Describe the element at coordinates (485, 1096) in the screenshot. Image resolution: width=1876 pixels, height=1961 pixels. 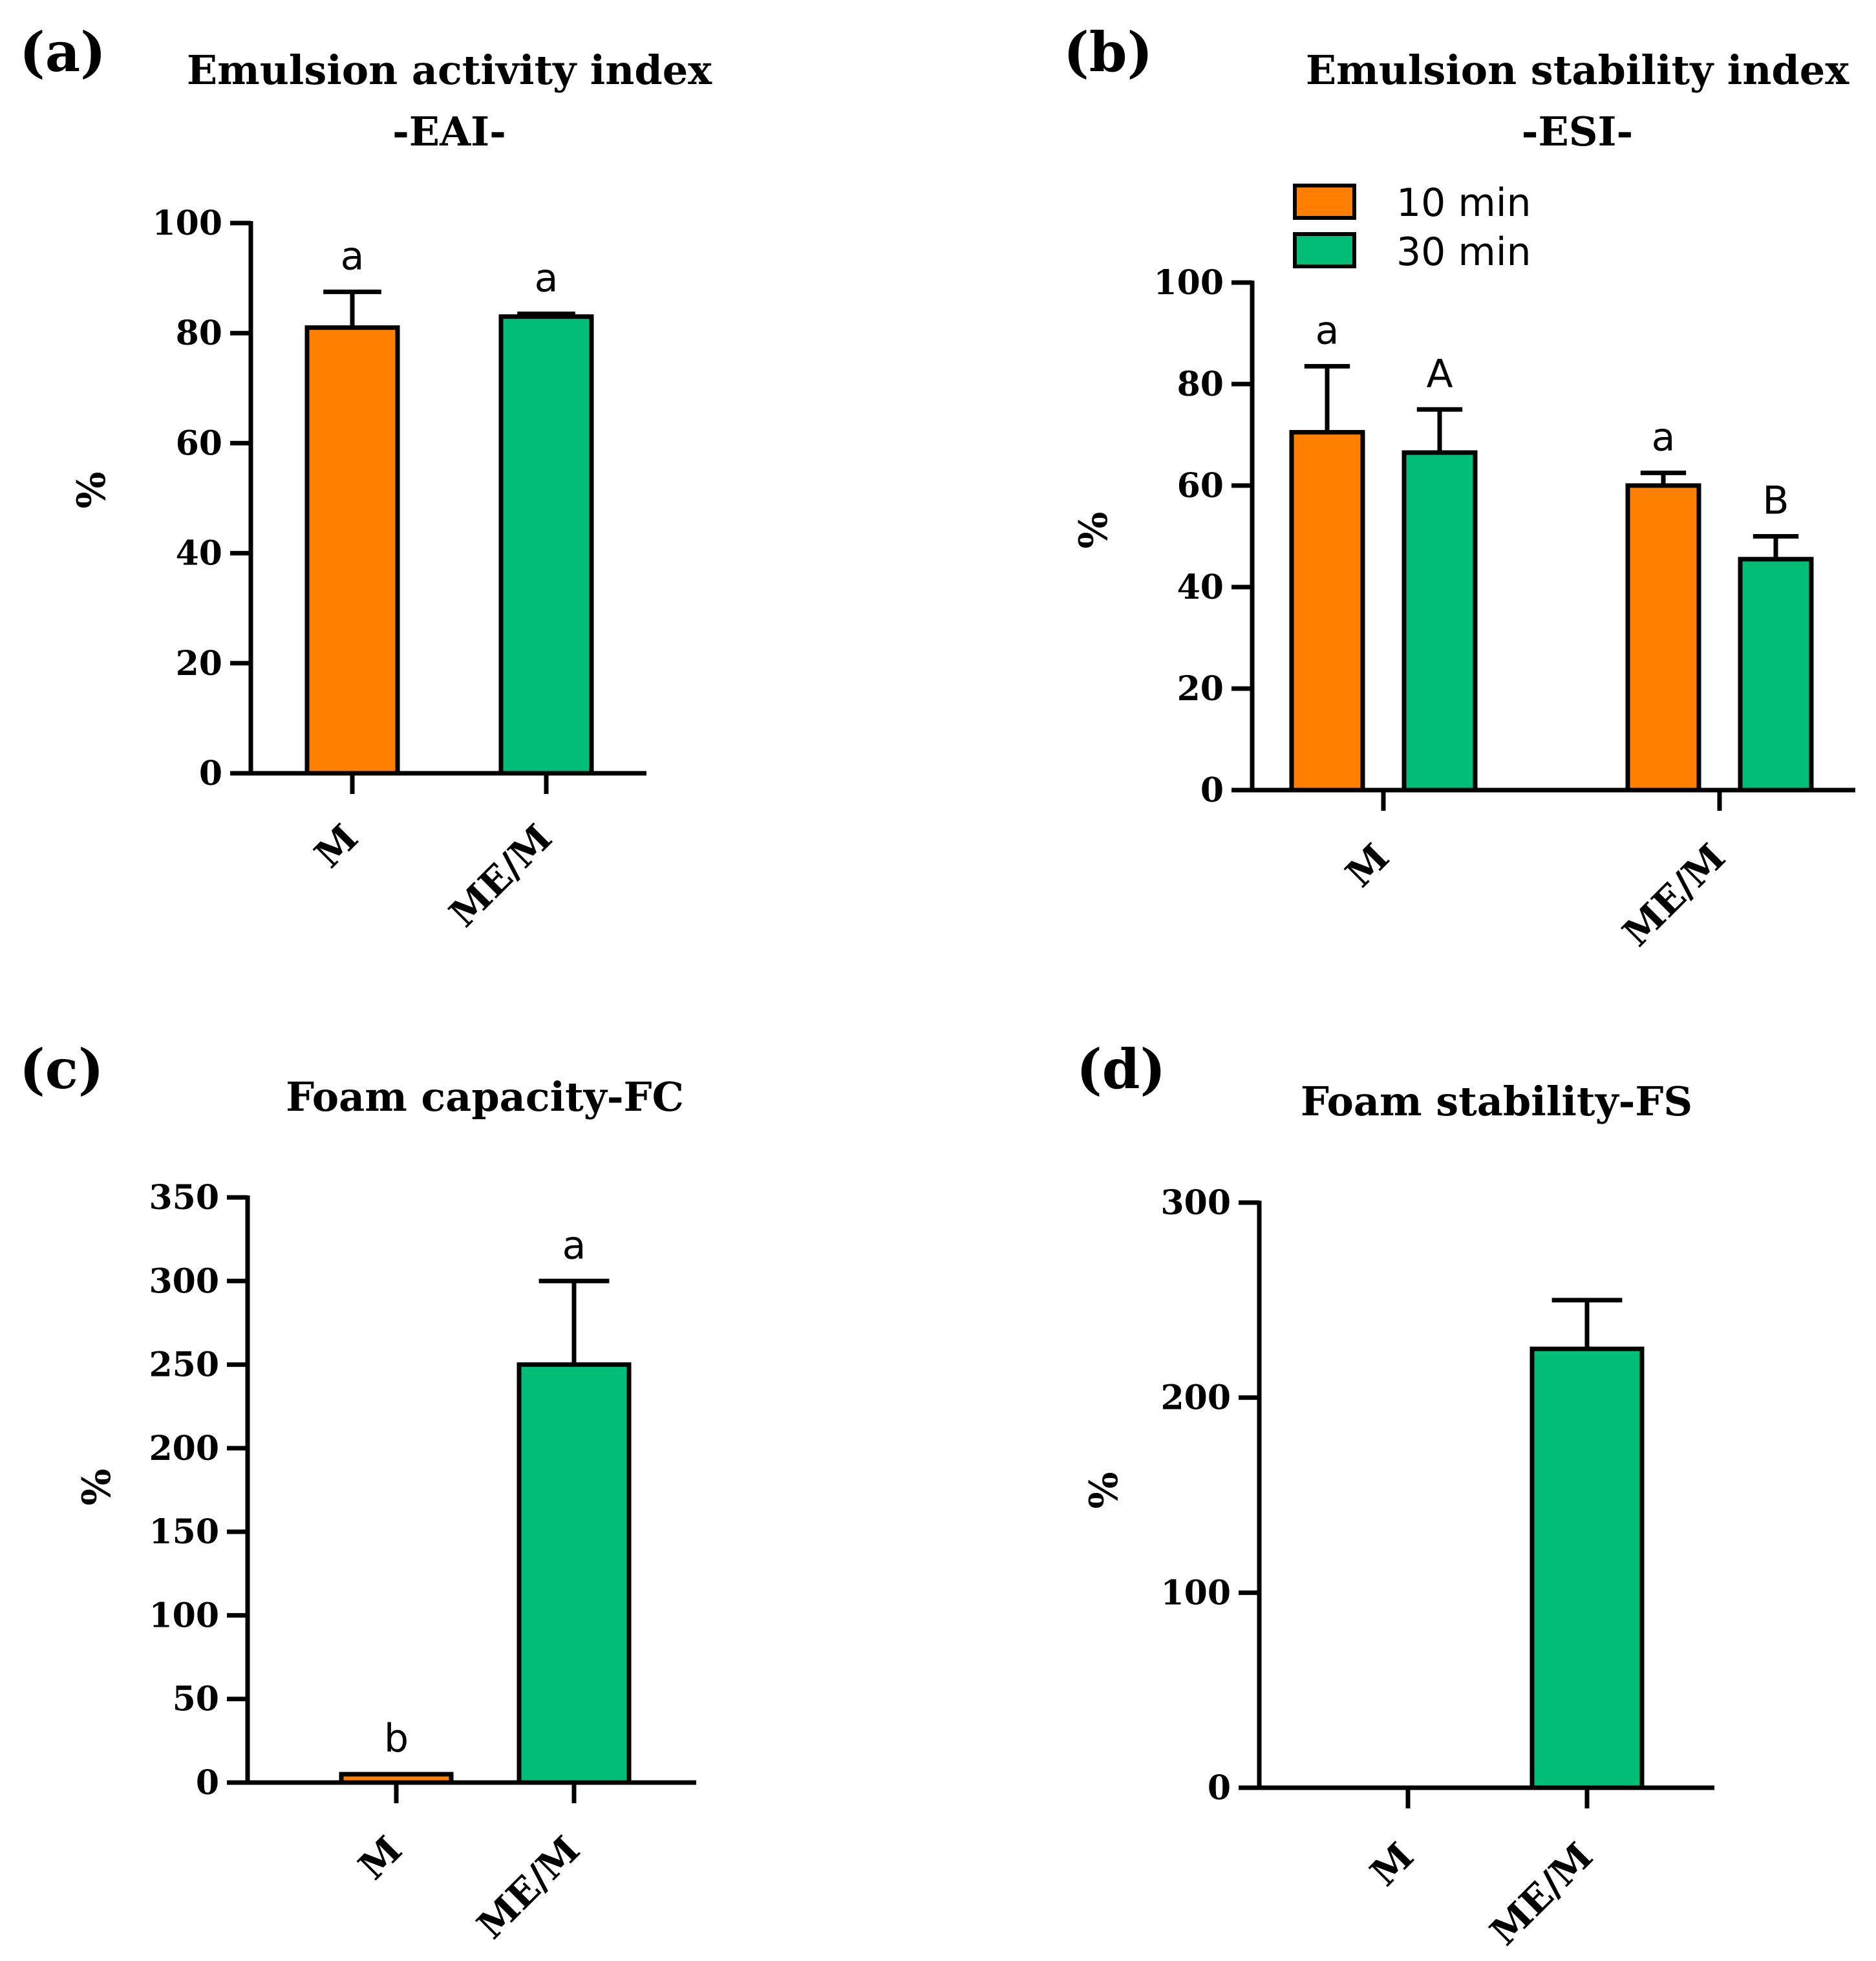
I see `chart-title: Foam capacity-FC` at that location.